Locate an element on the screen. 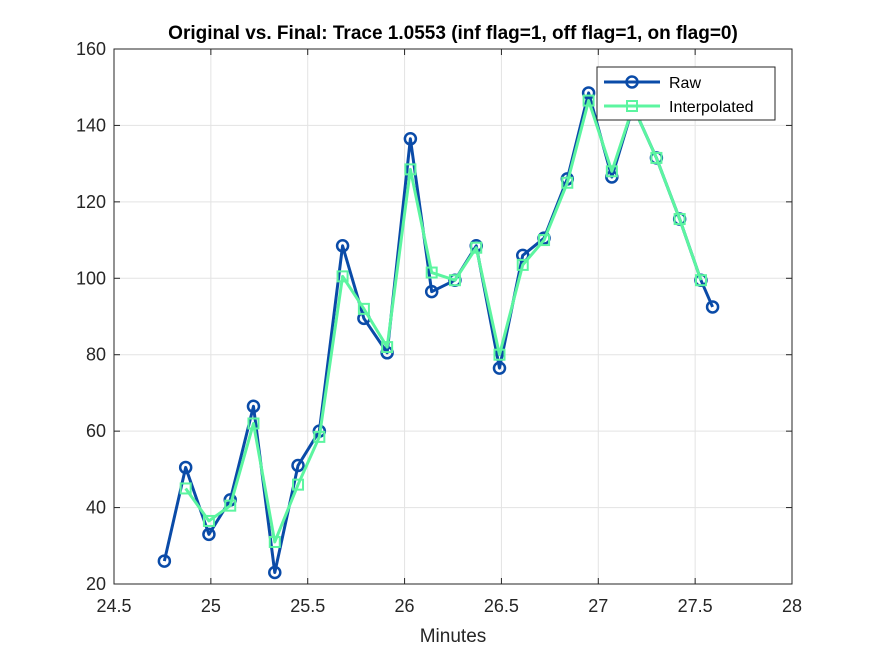 This screenshot has width=875, height=656. y-tick-label: 20 is located at coordinates (96, 584).